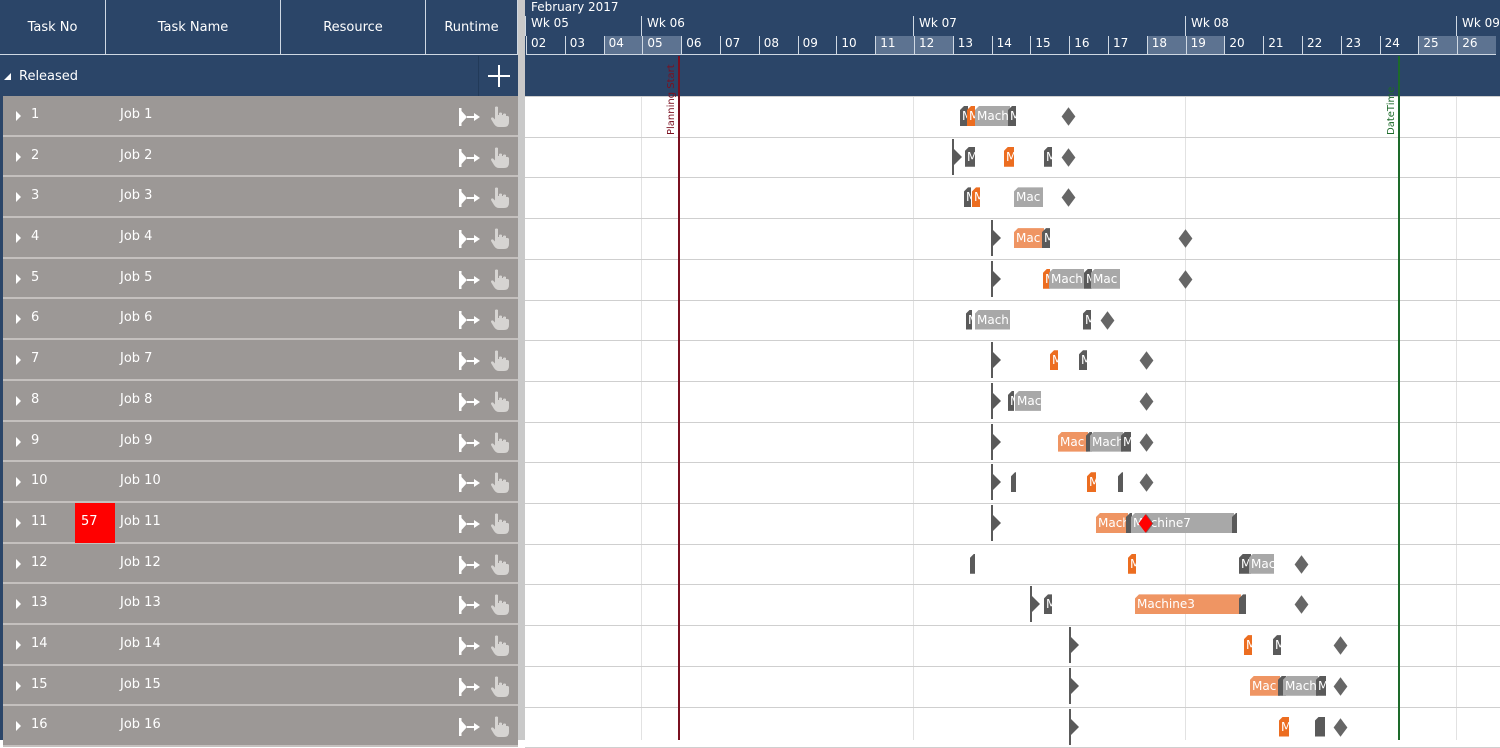  Describe the element at coordinates (260, 116) in the screenshot. I see `task-row: 1 Job 1` at that location.